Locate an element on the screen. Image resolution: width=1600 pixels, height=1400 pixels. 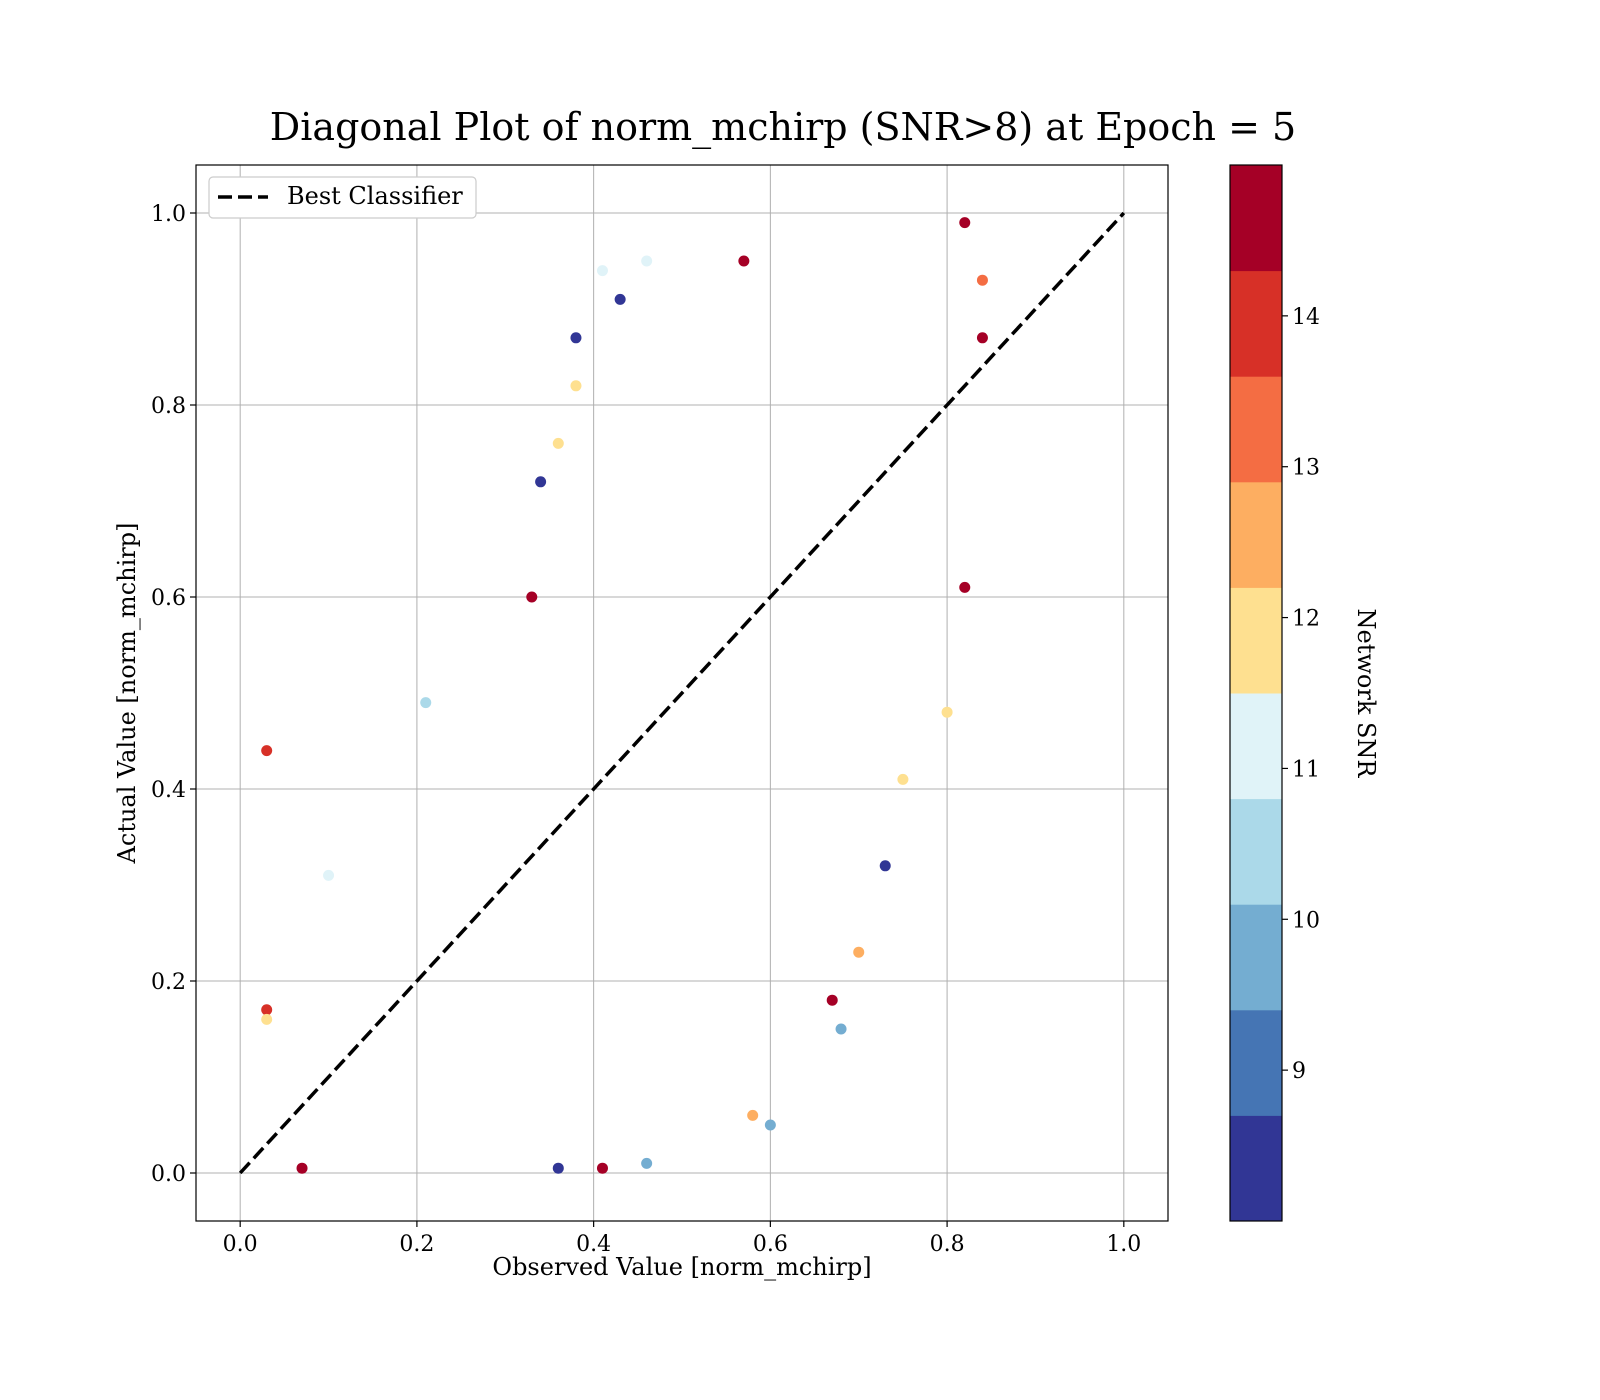
colorbar-tick-label: 12 is located at coordinates (1306, 619).